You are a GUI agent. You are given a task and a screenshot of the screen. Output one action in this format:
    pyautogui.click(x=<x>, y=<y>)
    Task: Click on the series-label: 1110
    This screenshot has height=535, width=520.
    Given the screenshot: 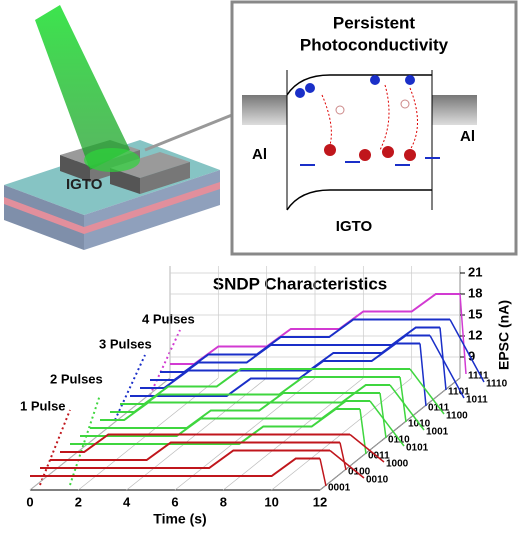 What is the action you would take?
    pyautogui.click(x=497, y=384)
    